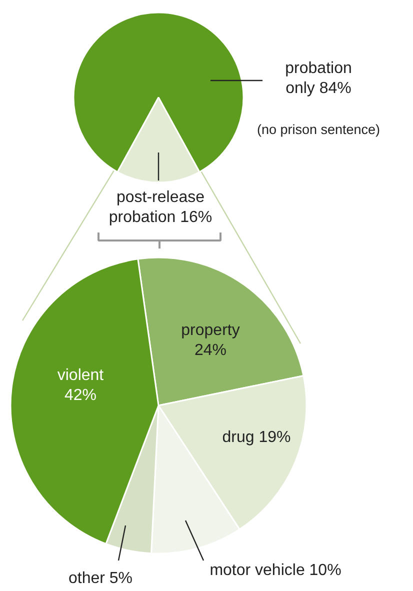 Image resolution: width=413 pixels, height=591 pixels. What do you see at coordinates (80, 375) in the screenshot?
I see `slice-label: violent` at bounding box center [80, 375].